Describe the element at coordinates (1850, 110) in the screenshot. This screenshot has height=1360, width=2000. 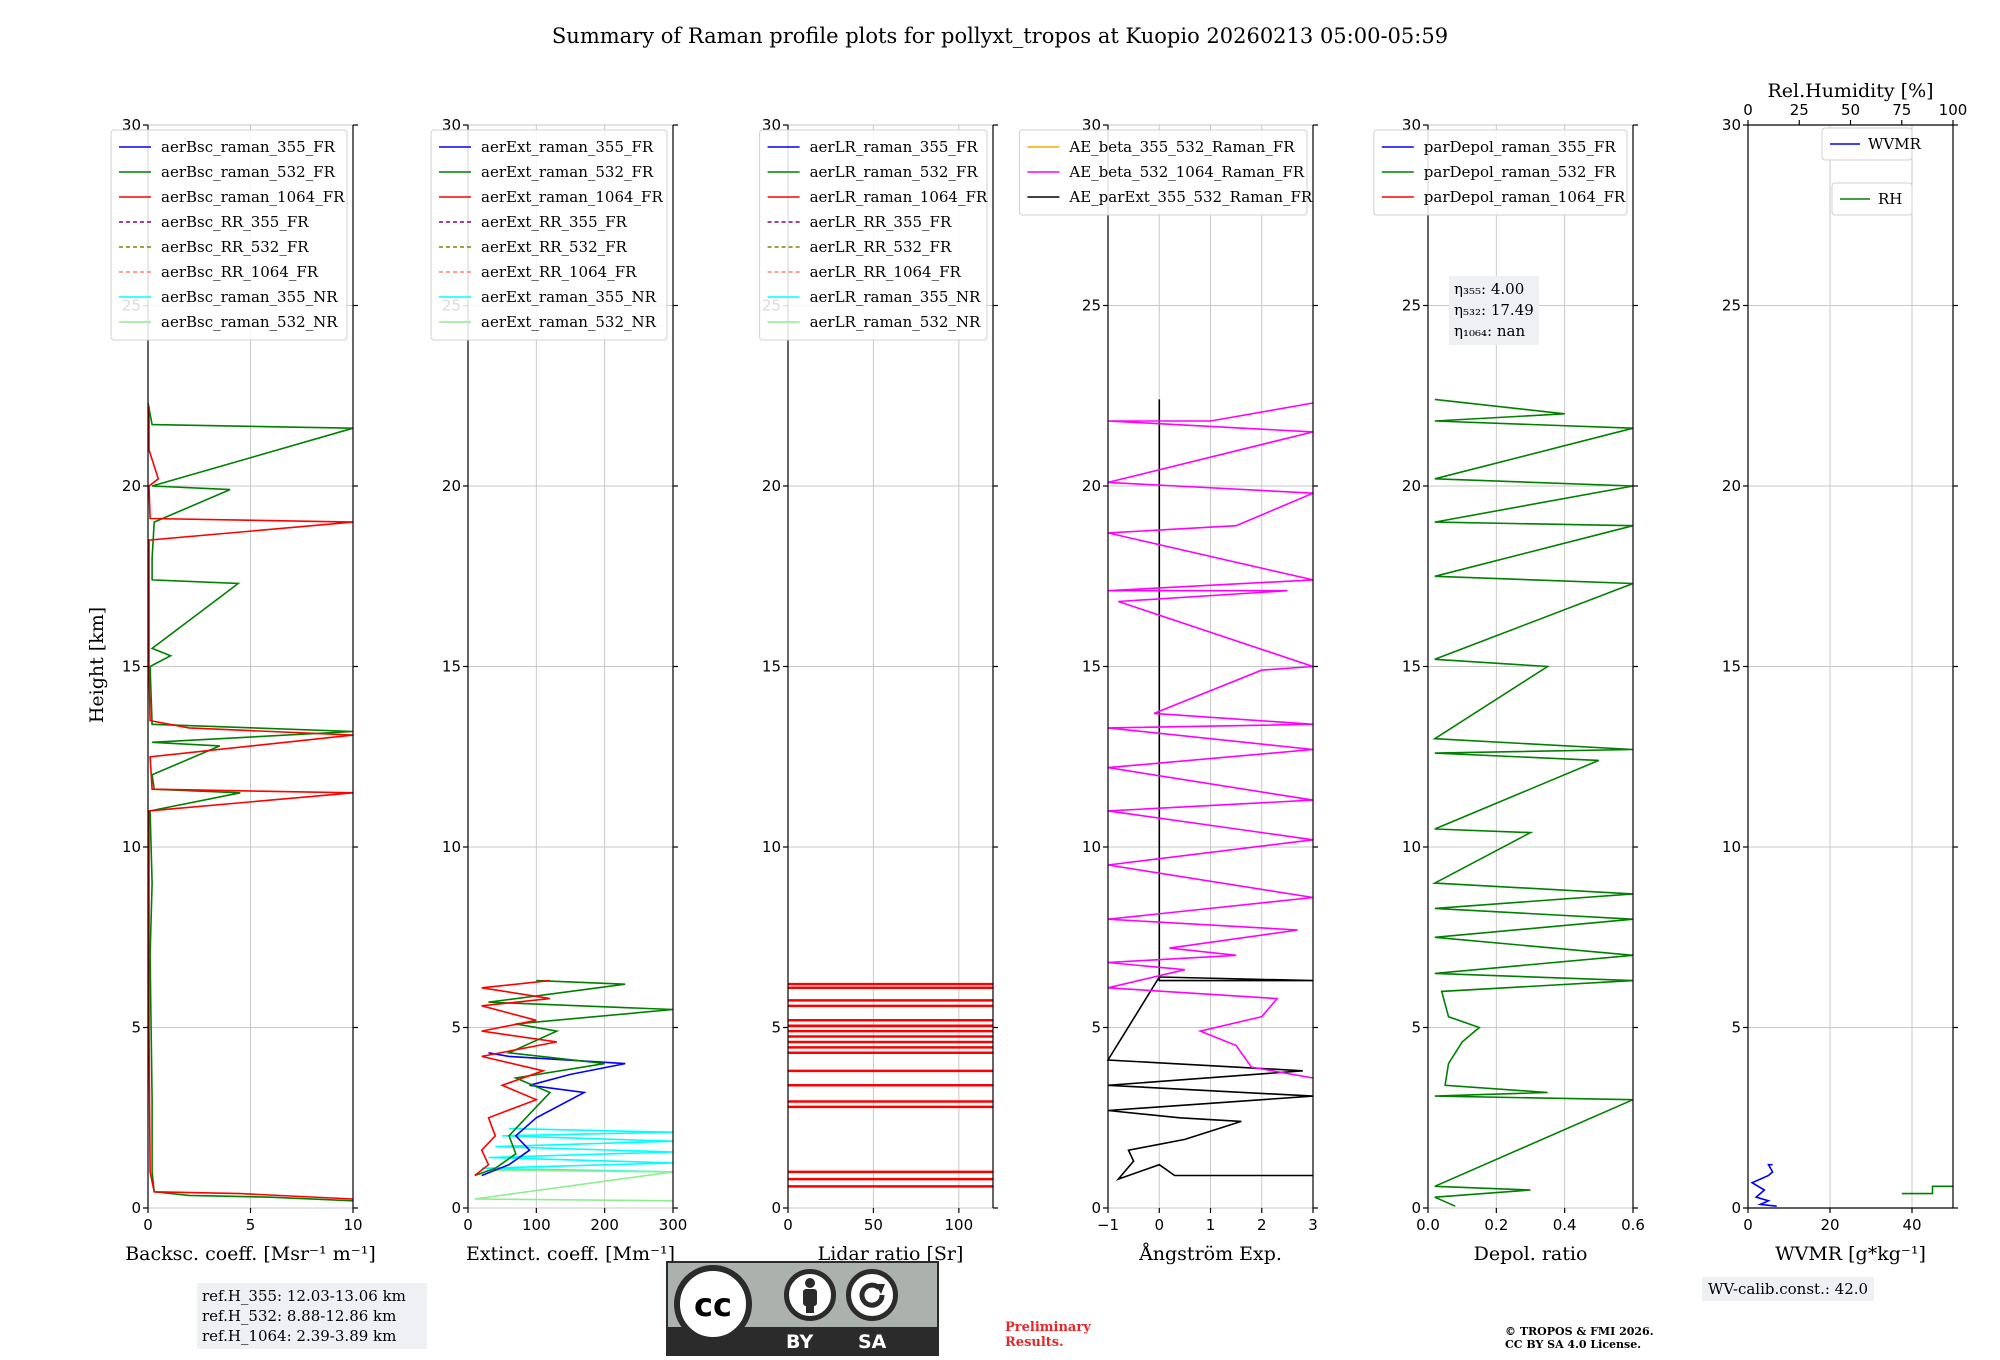
I see `top-x-tick-label: 50` at that location.